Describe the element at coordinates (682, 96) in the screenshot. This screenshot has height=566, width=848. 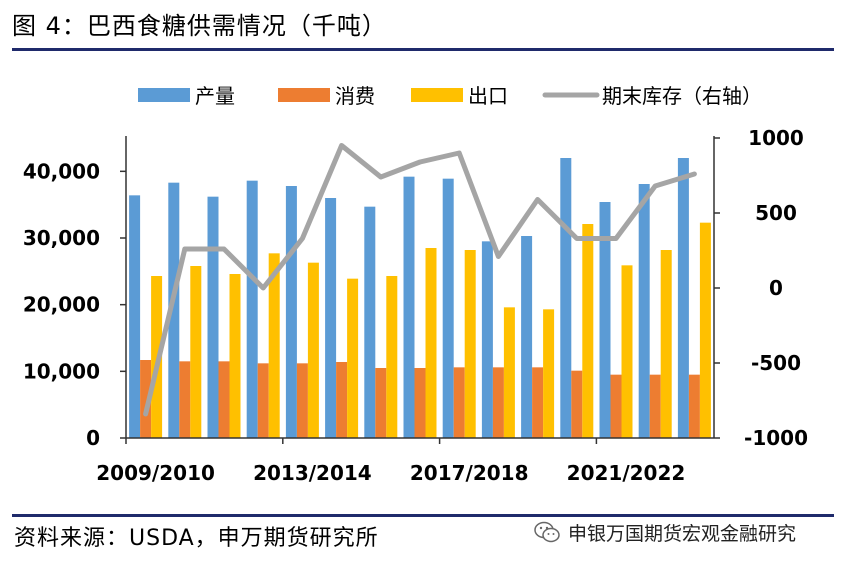
I see `legend-label: 期末库存（右轴）` at that location.